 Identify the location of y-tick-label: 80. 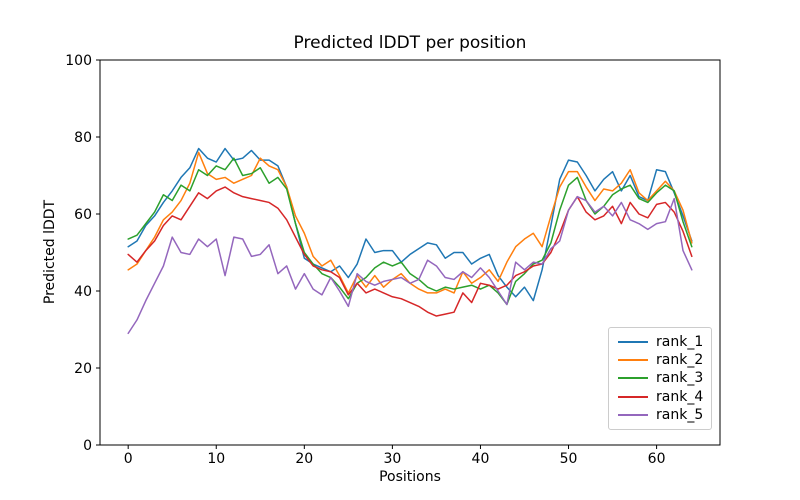
(83, 138).